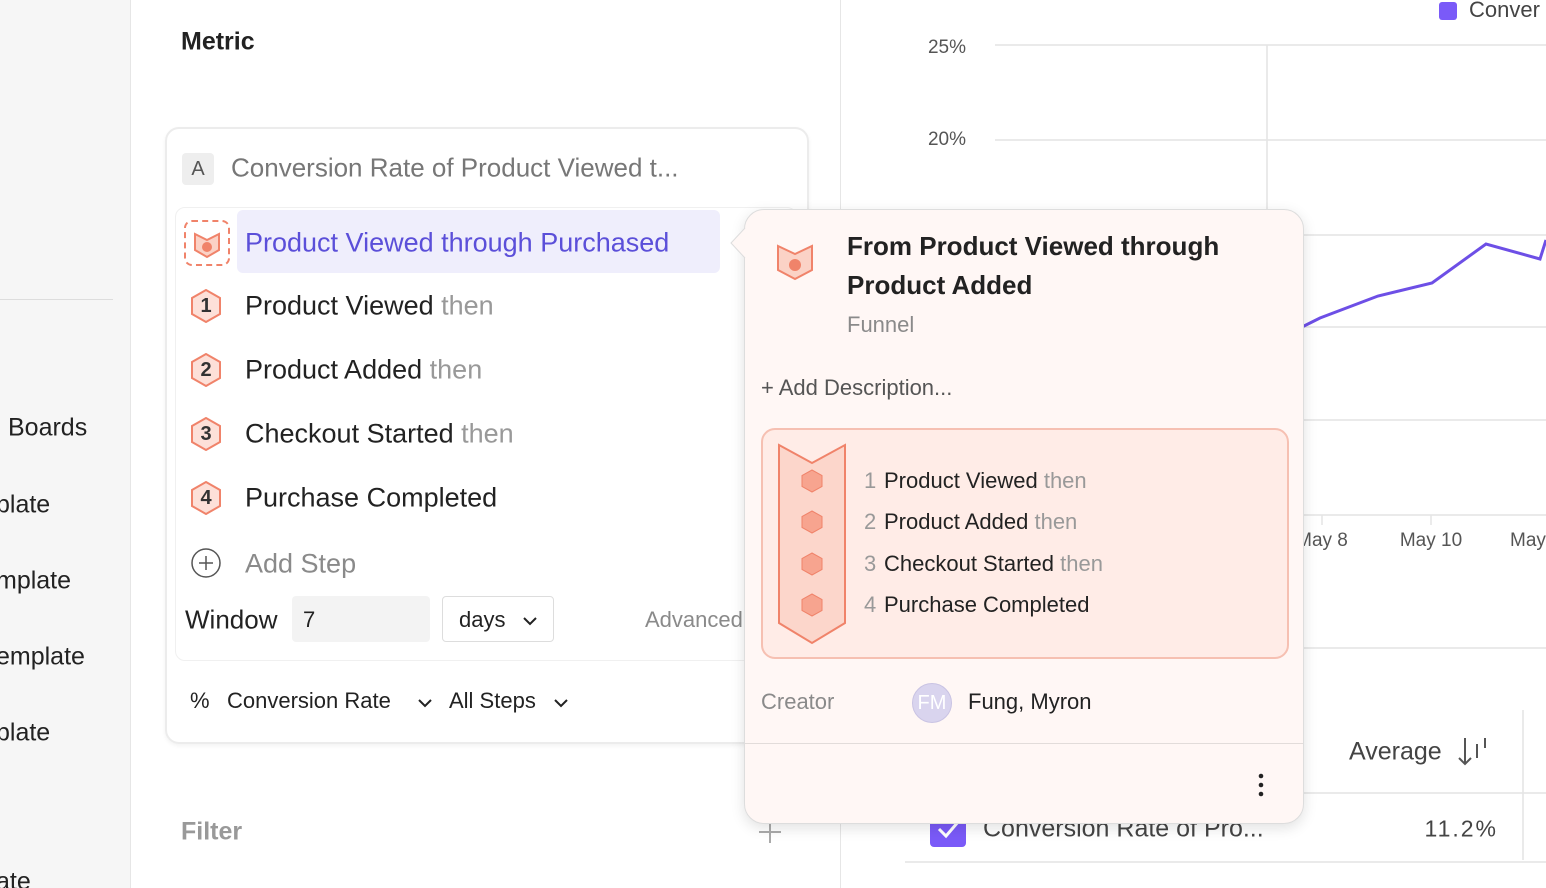  I want to click on step-number: 1, so click(206, 306).